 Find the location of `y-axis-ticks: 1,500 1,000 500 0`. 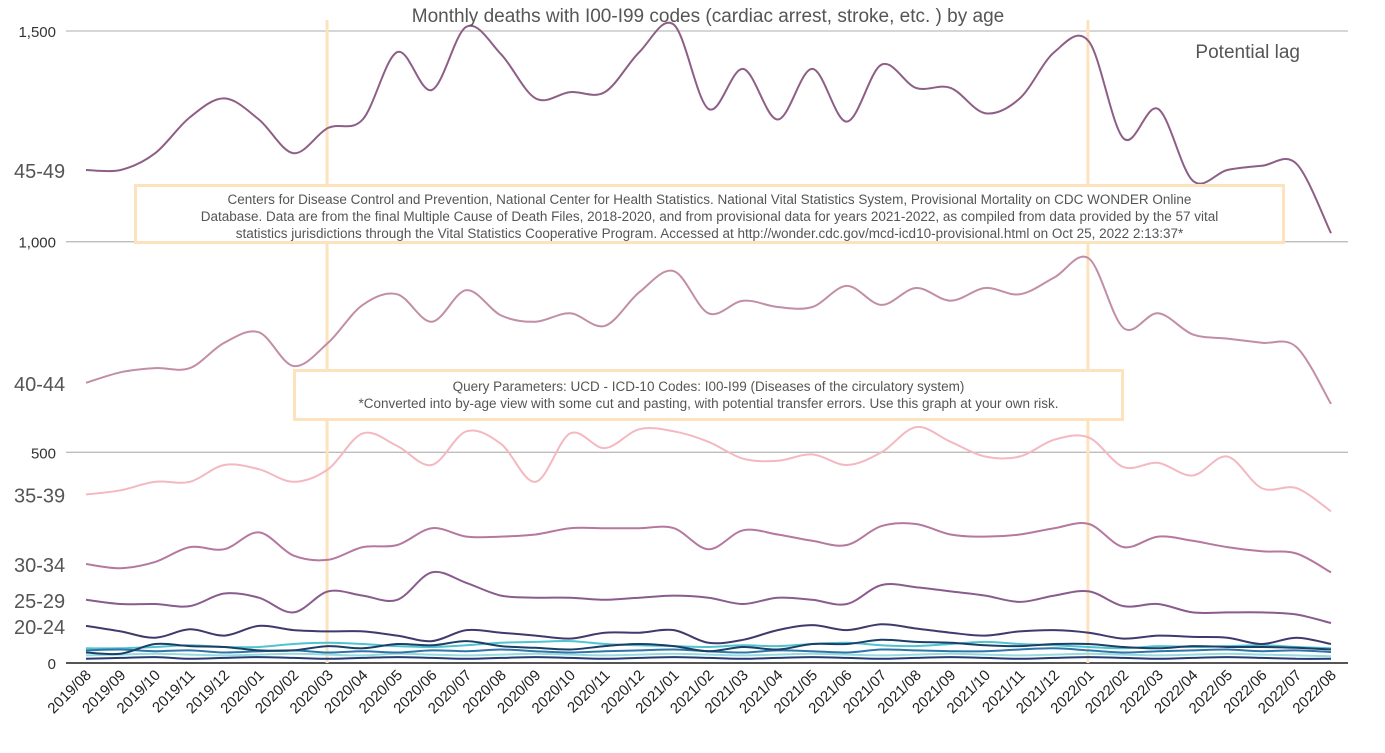

y-axis-ticks: 1,500 1,000 500 0 is located at coordinates (37, 348).